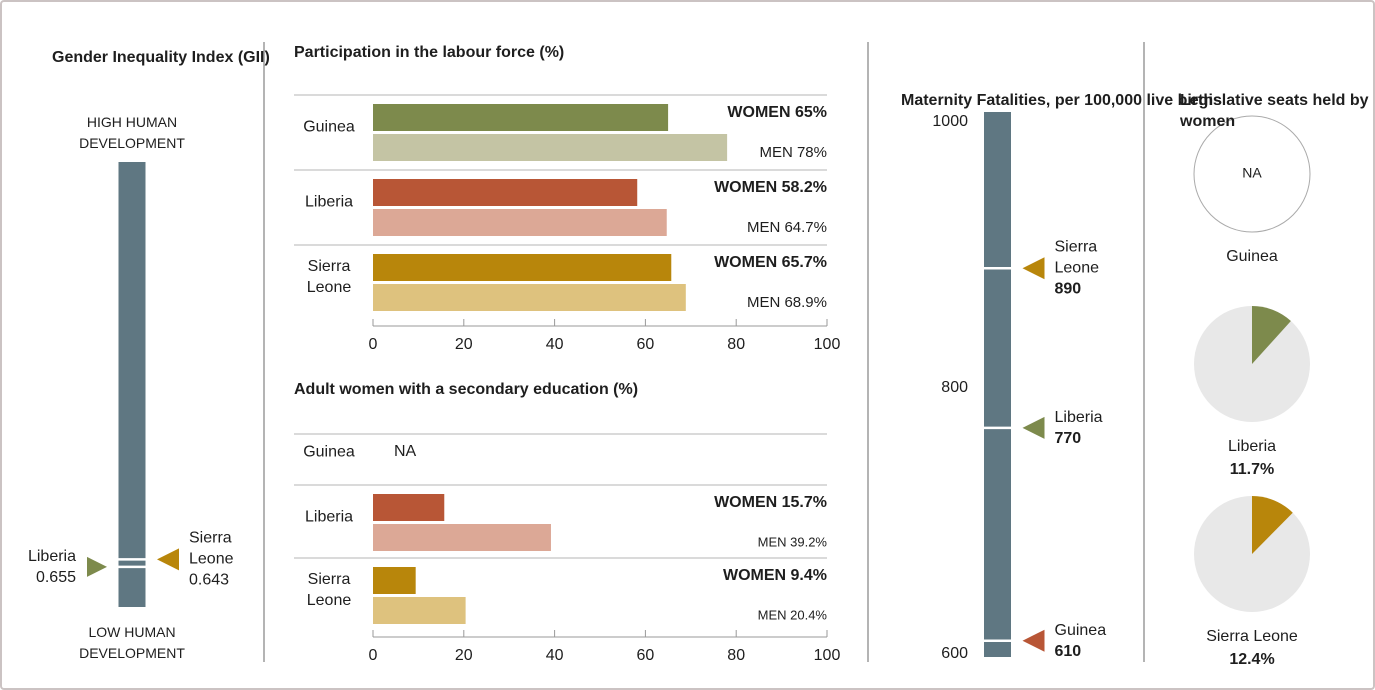  I want to click on marker-label: Sierra Leone 890, so click(1085, 268).